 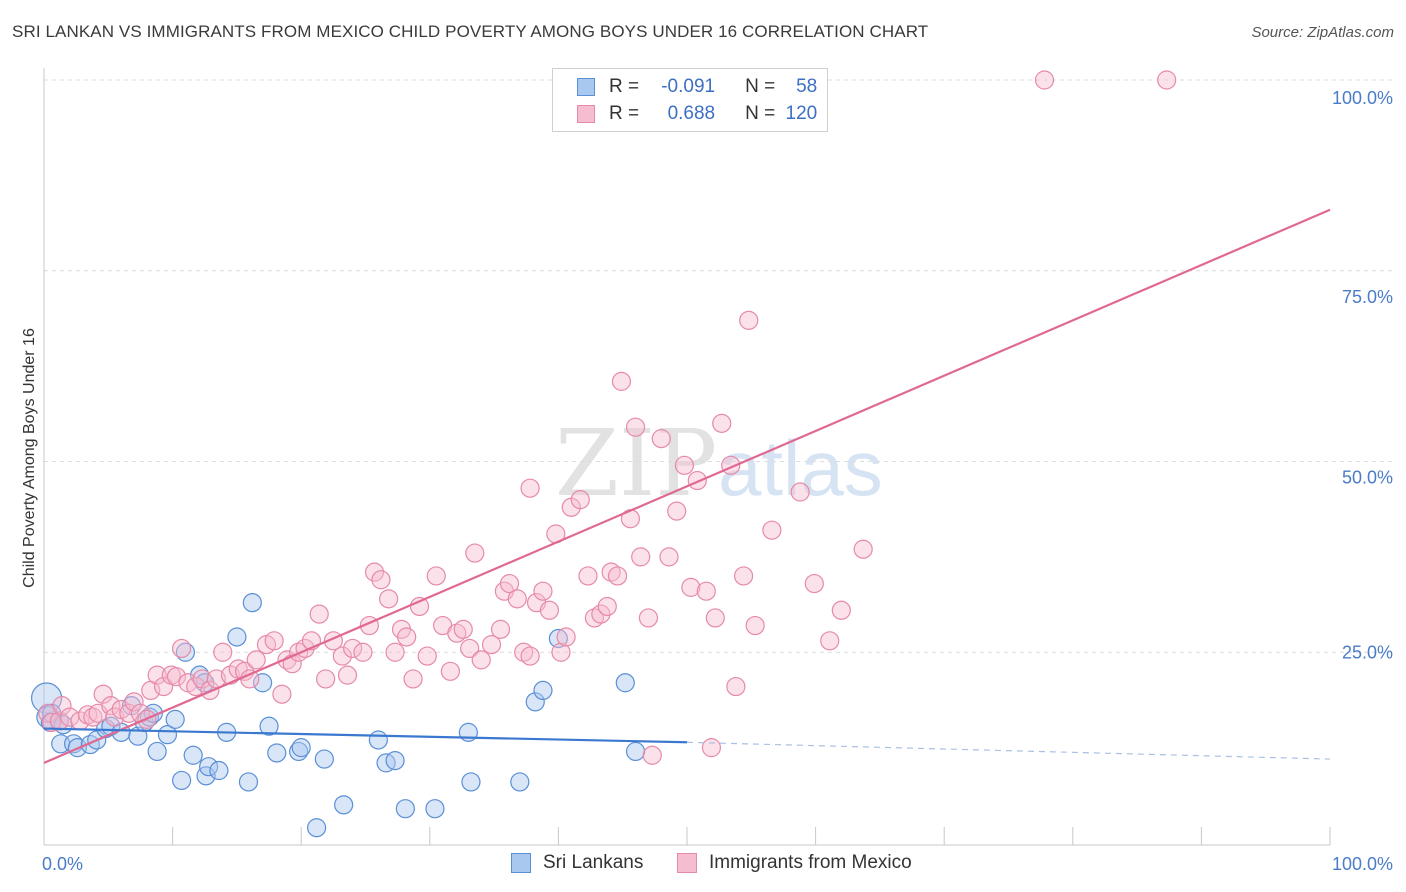 I want to click on legend-n-label: N =, so click(x=760, y=113).